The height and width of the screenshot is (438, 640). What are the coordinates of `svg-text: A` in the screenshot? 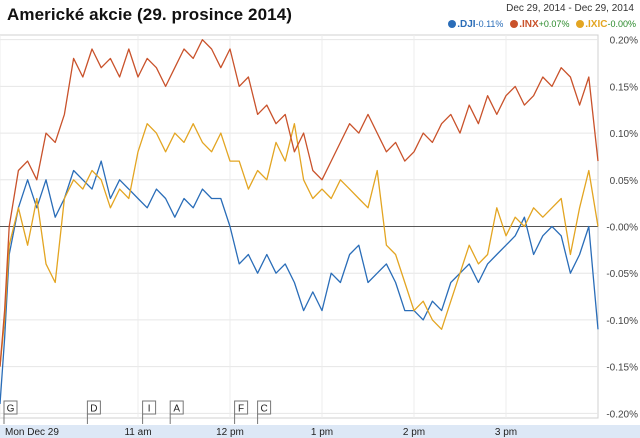 It's located at (176, 409).